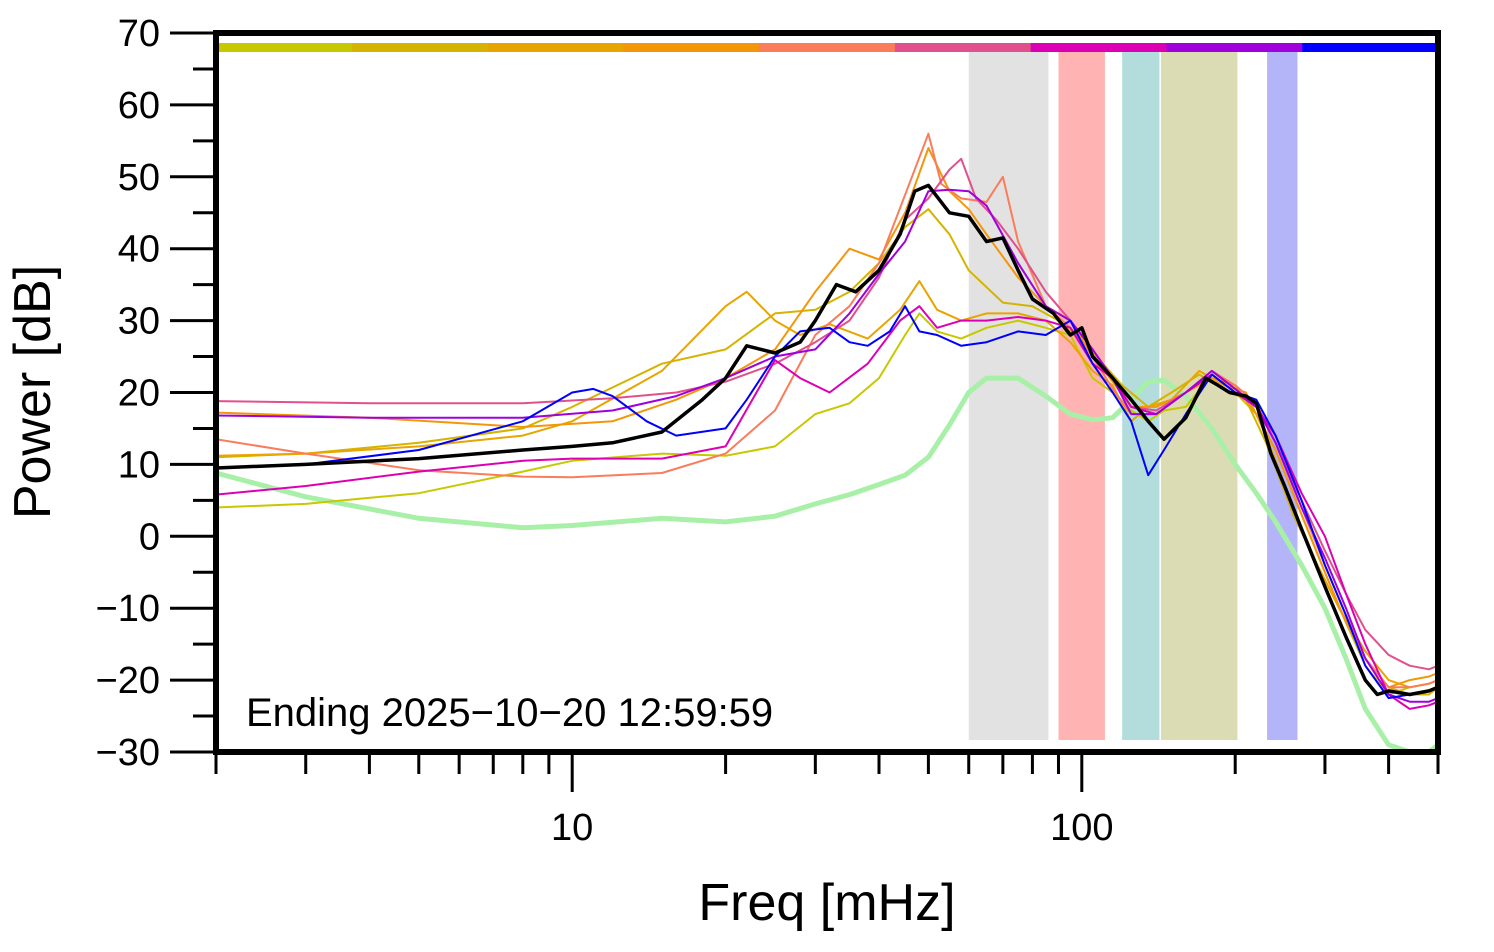 This screenshot has width=1494, height=952. I want to click on y-tick-label-10: 70, so click(139, 34).